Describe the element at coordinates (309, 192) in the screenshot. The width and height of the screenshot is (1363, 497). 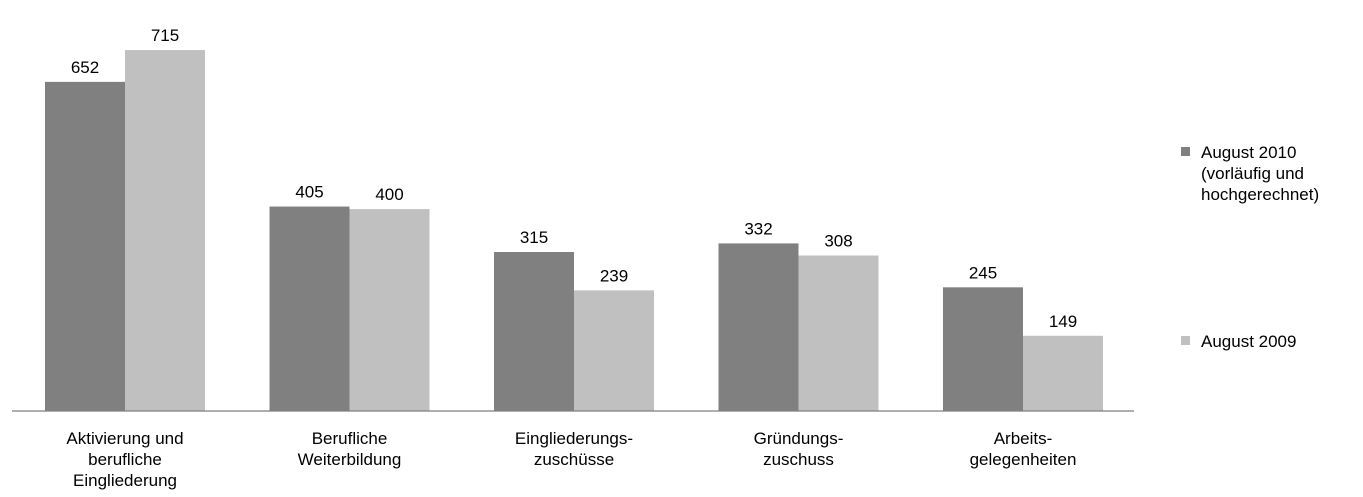
I see `bar-value-label: 405` at that location.